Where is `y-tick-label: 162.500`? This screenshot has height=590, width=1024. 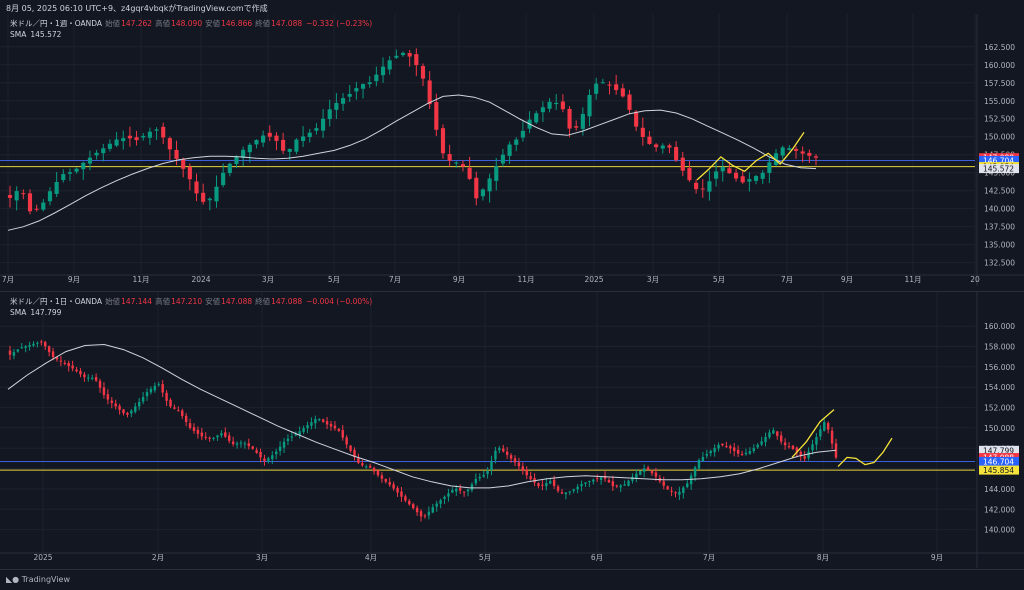 y-tick-label: 162.500 is located at coordinates (999, 47).